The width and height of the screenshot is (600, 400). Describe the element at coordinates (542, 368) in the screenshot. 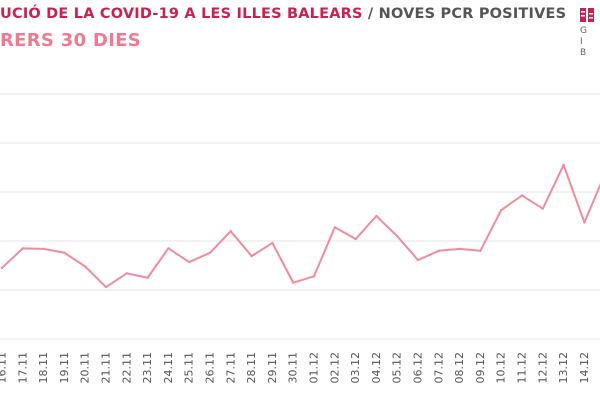

I see `x-tick-label: 12.12` at that location.